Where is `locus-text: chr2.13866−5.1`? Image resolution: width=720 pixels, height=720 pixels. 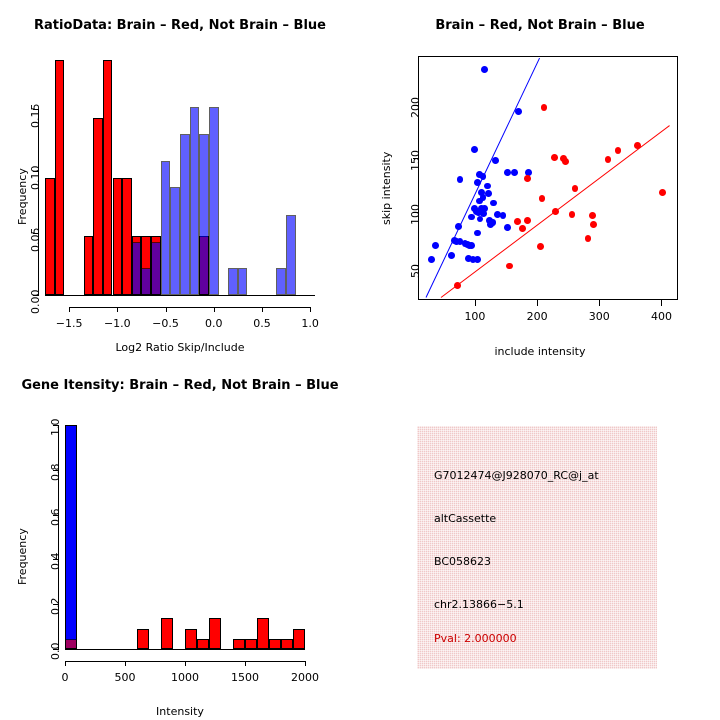 locus-text: chr2.13866−5.1 is located at coordinates (479, 604).